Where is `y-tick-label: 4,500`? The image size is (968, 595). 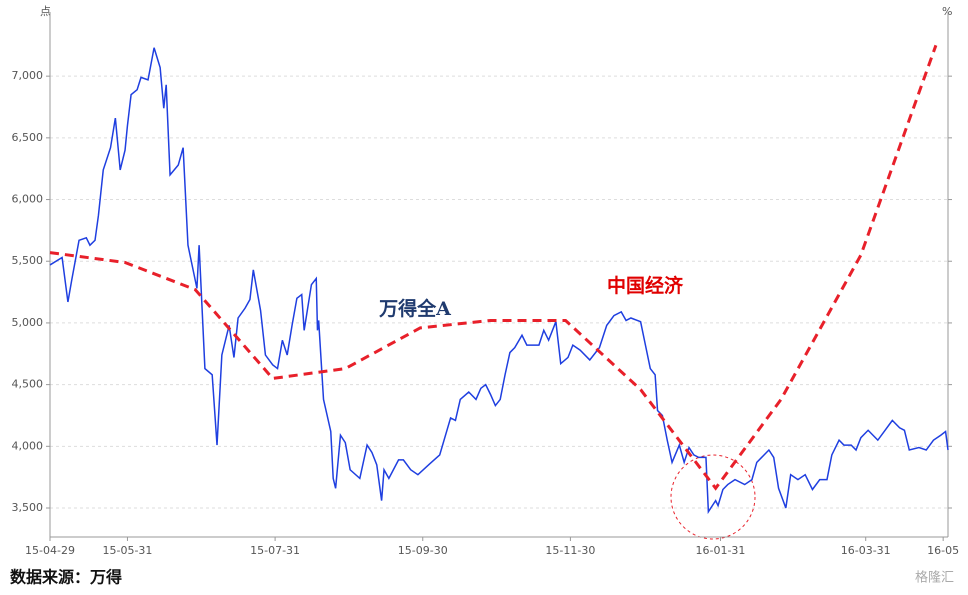 y-tick-label: 4,500 is located at coordinates (28, 384).